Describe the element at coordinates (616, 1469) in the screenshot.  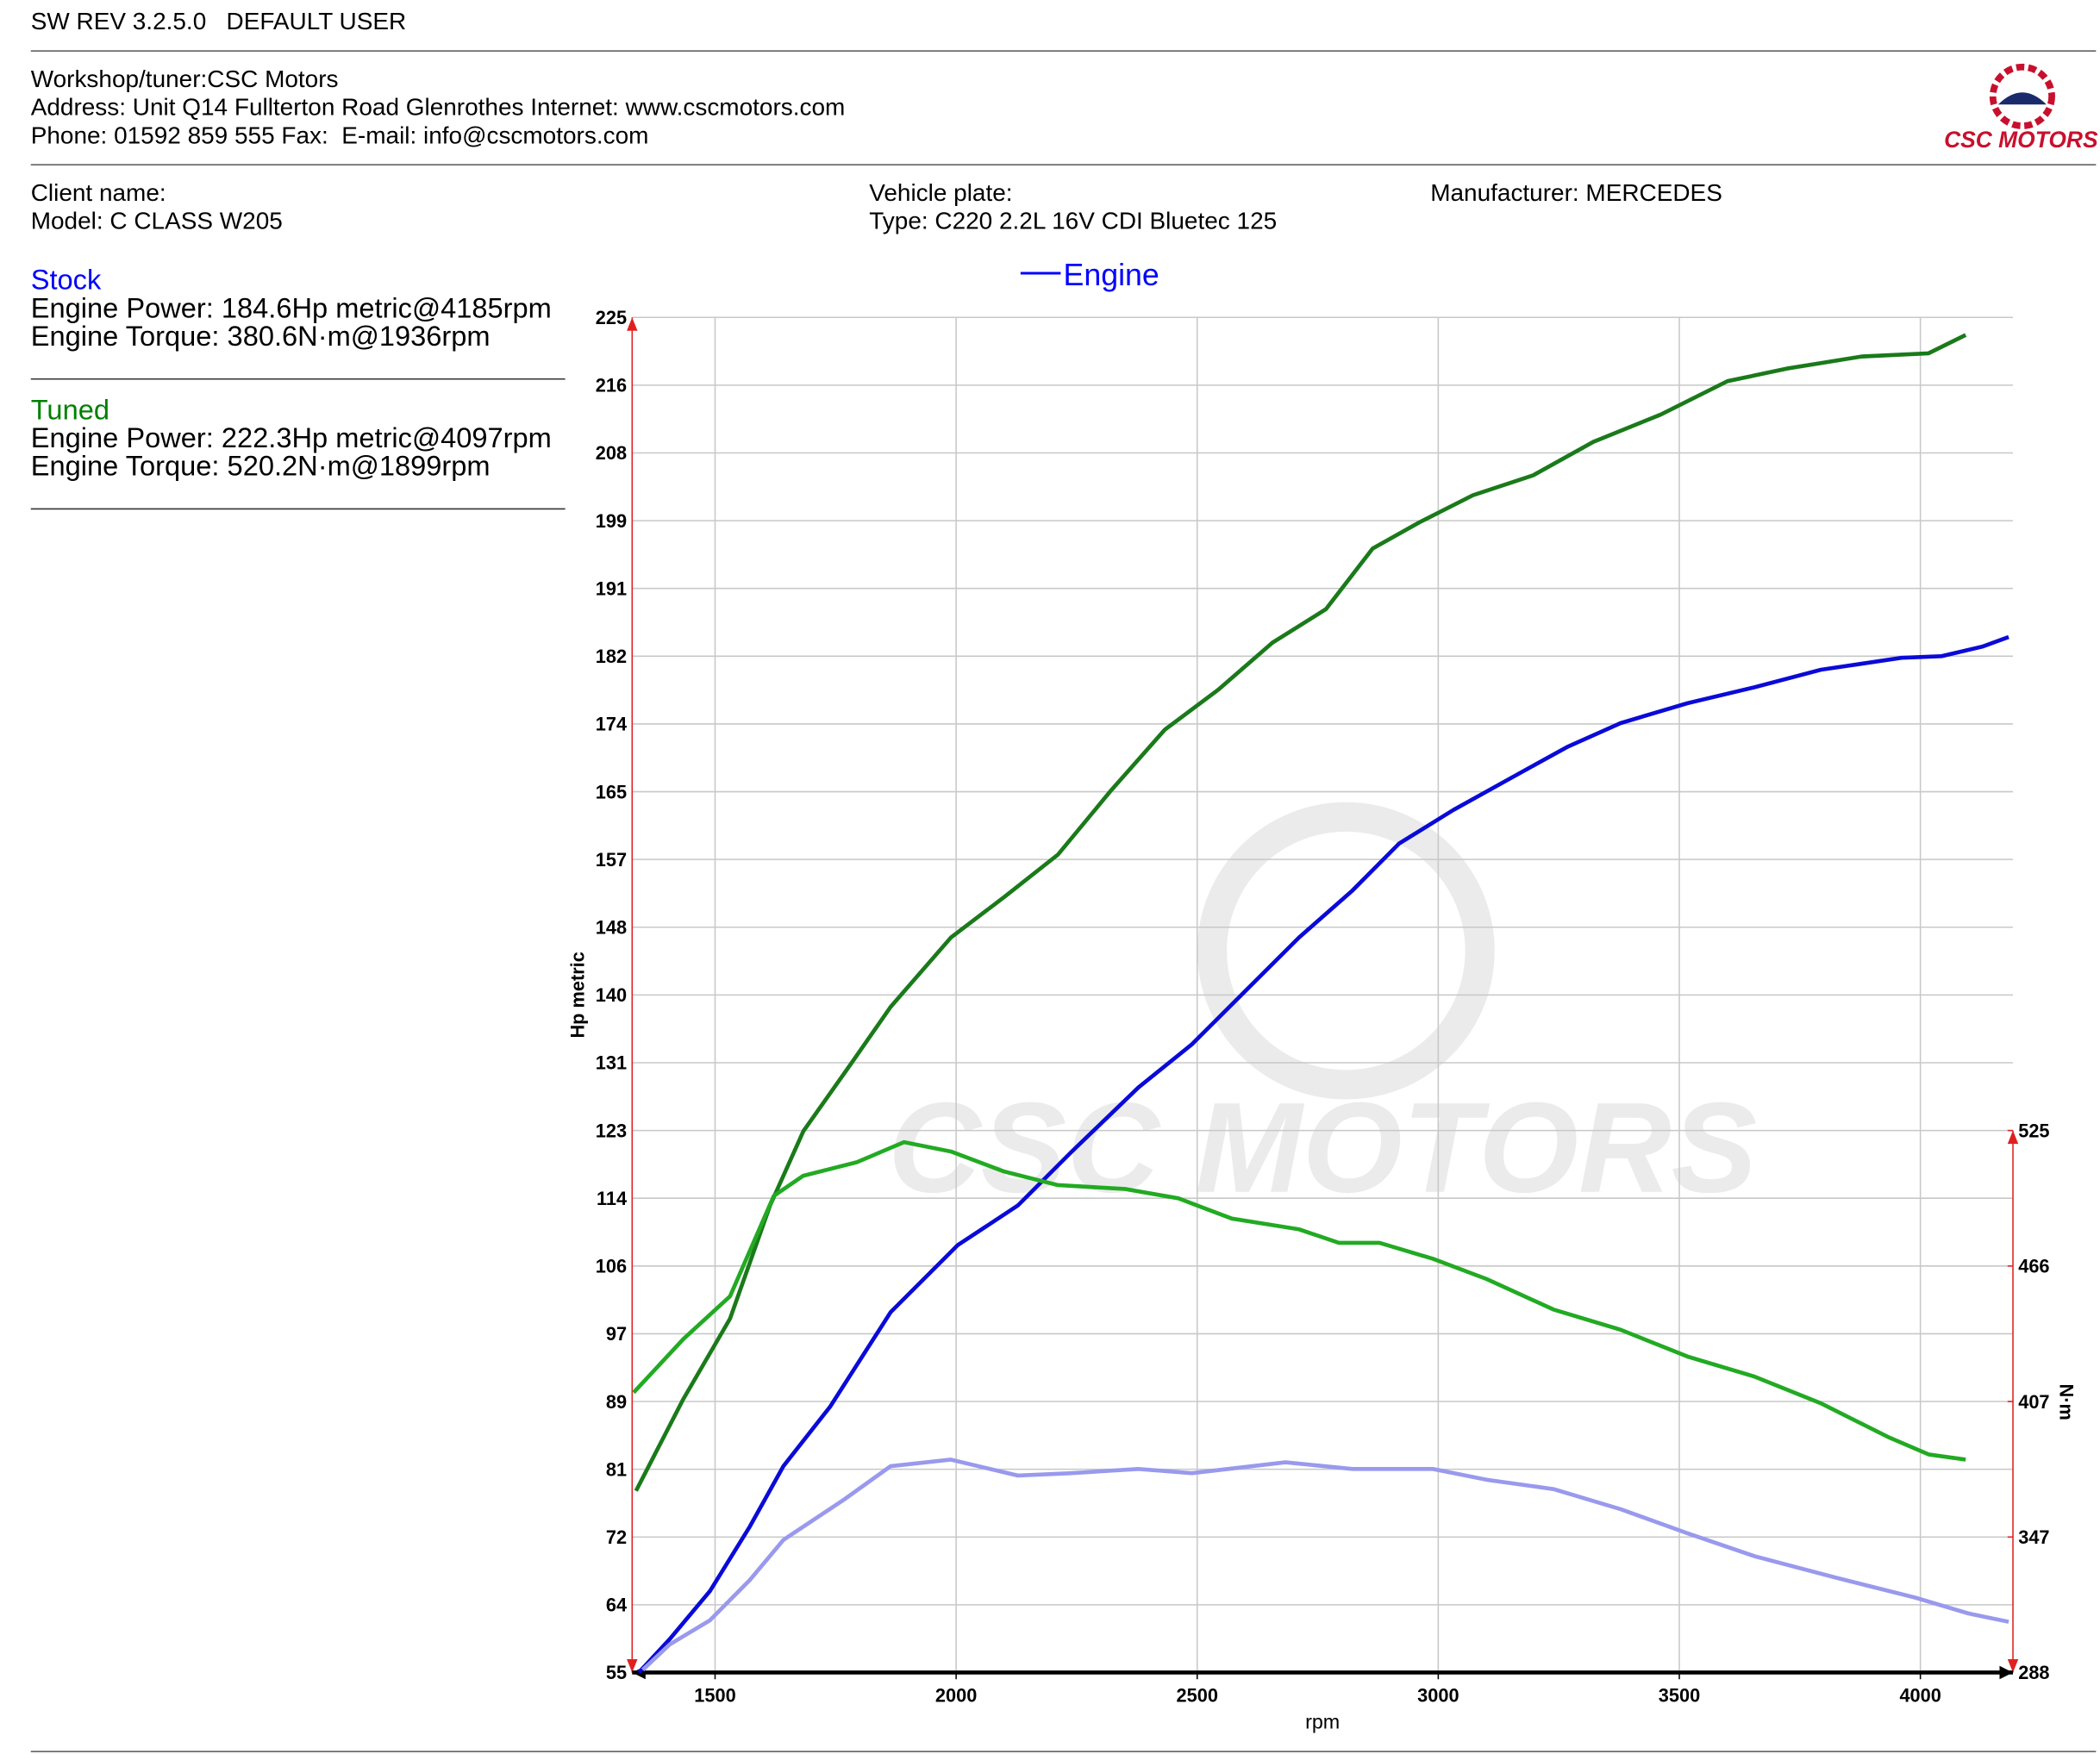
I see `y-tick-label: 81` at that location.